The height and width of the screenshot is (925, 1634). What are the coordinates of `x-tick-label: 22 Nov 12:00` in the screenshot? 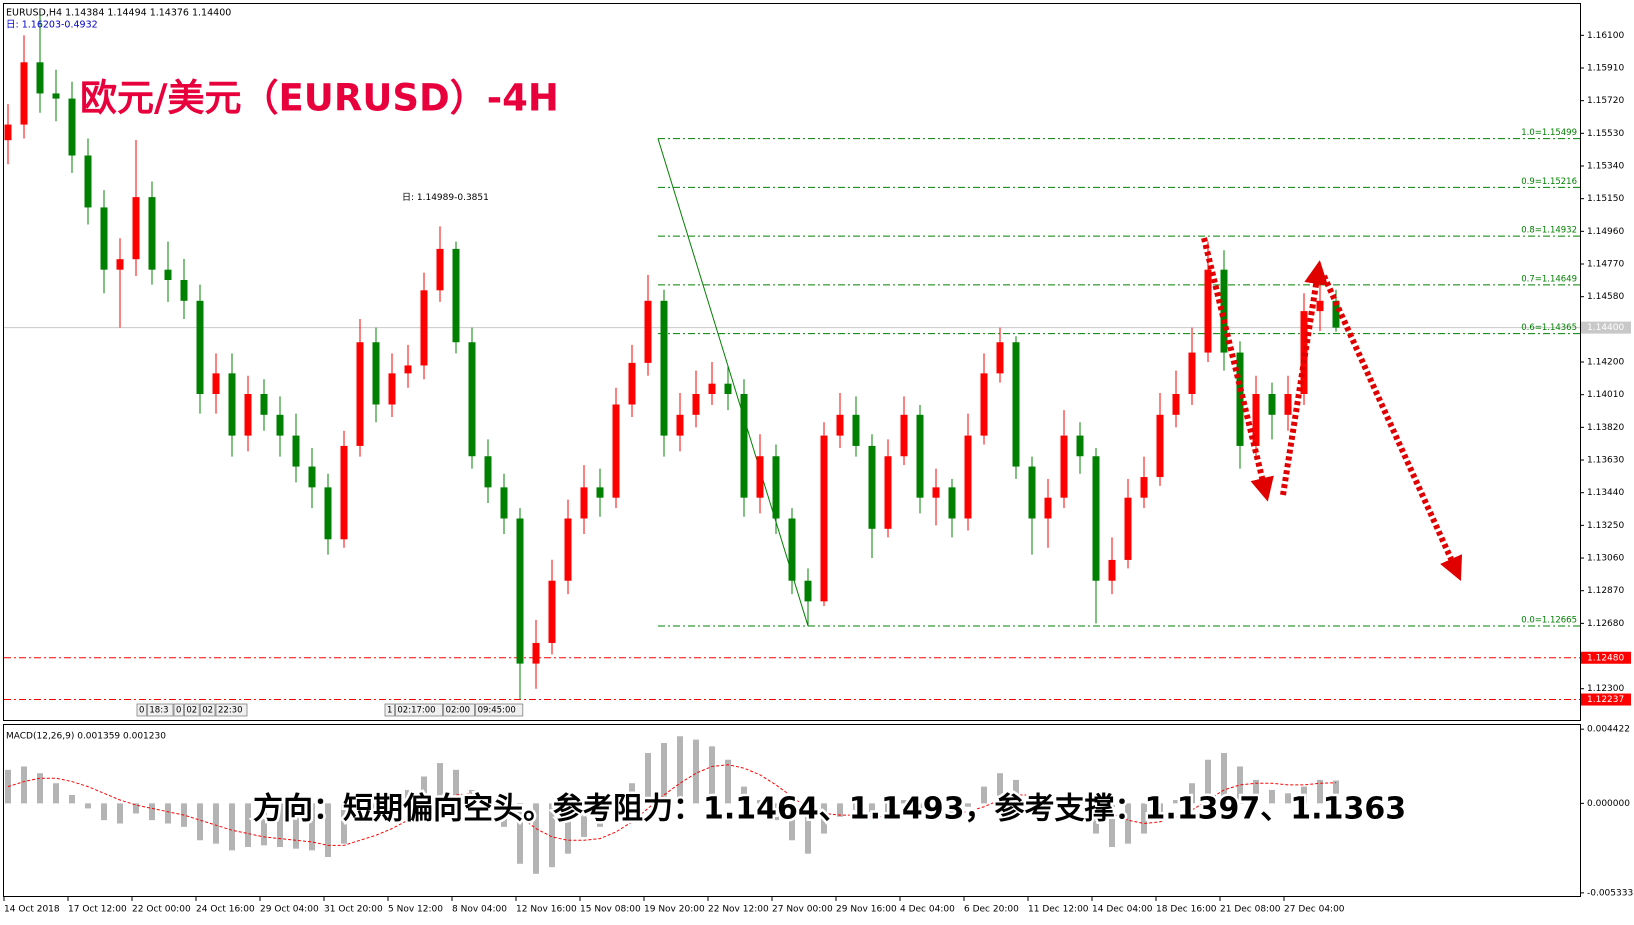 It's located at (738, 910).